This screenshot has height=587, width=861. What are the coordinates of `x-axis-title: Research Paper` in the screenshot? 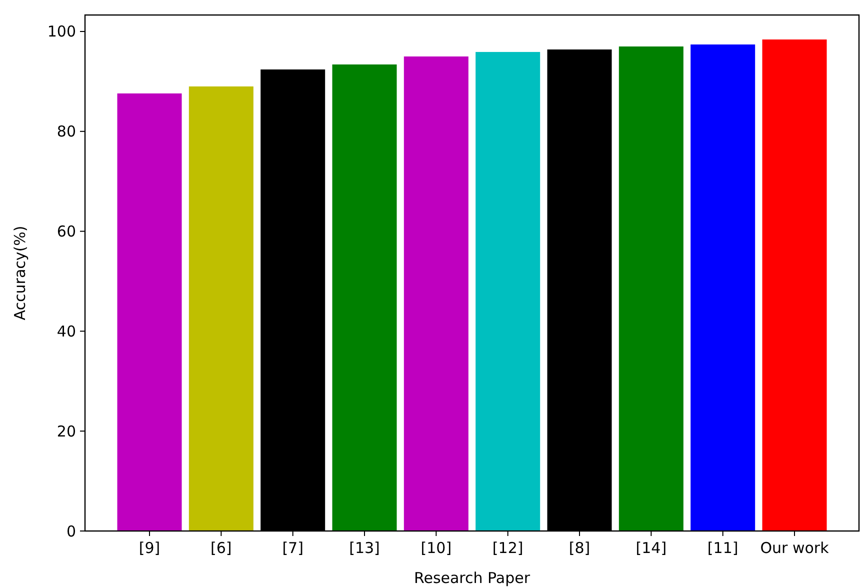 It's located at (472, 578).